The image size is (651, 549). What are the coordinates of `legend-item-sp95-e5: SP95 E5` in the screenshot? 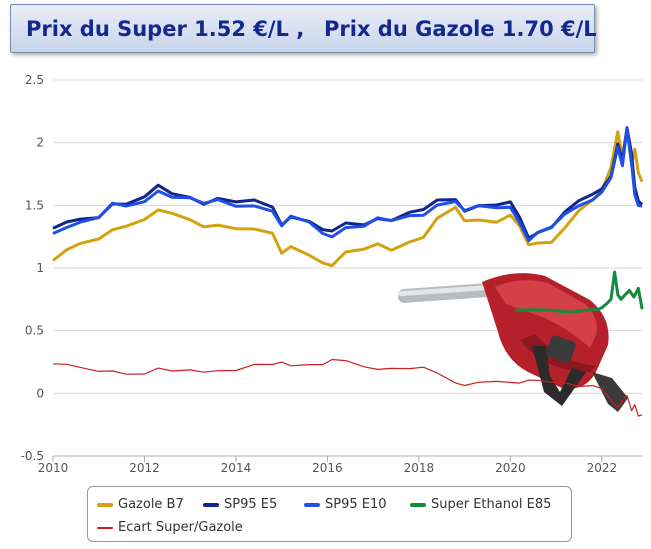 It's located at (240, 504).